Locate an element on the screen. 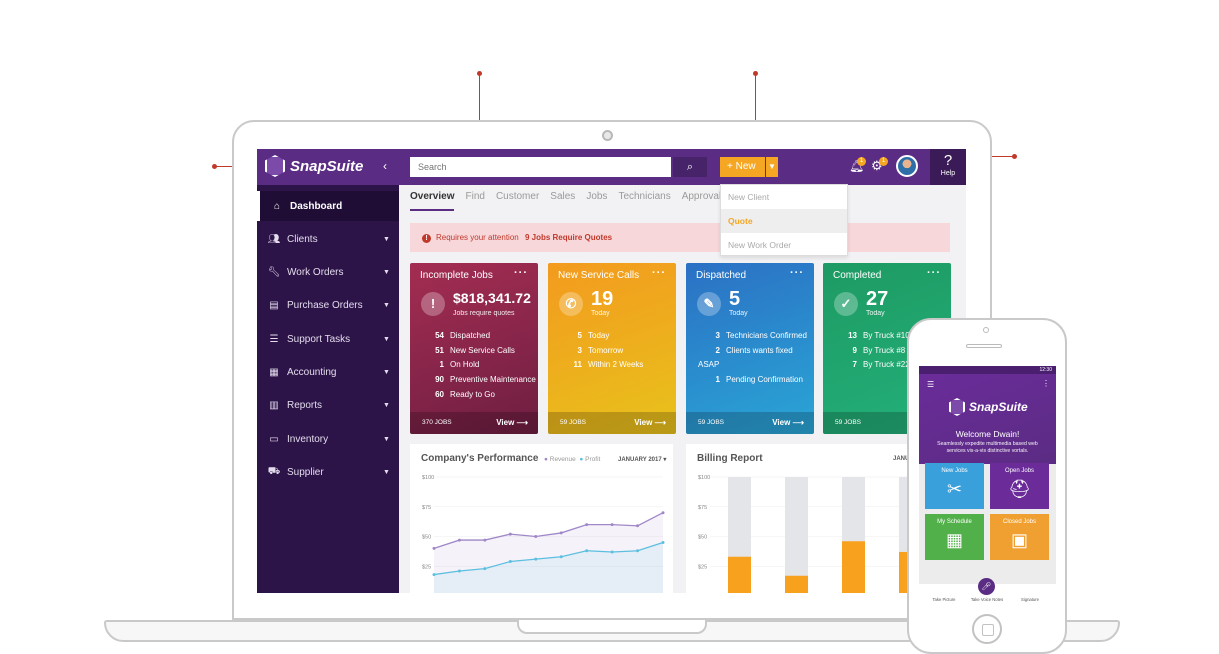  phone-logo-text: SnapSuite is located at coordinates (998, 407).